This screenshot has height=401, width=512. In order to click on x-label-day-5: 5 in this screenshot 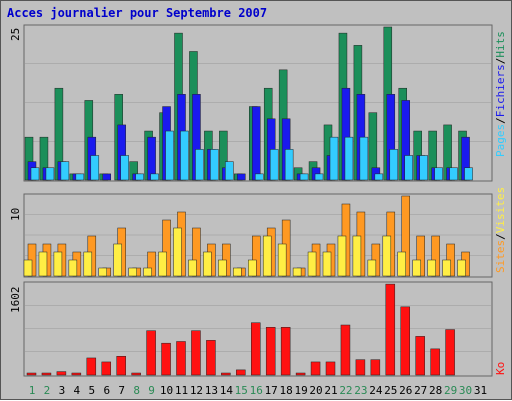, I will do `click(91, 390)`.